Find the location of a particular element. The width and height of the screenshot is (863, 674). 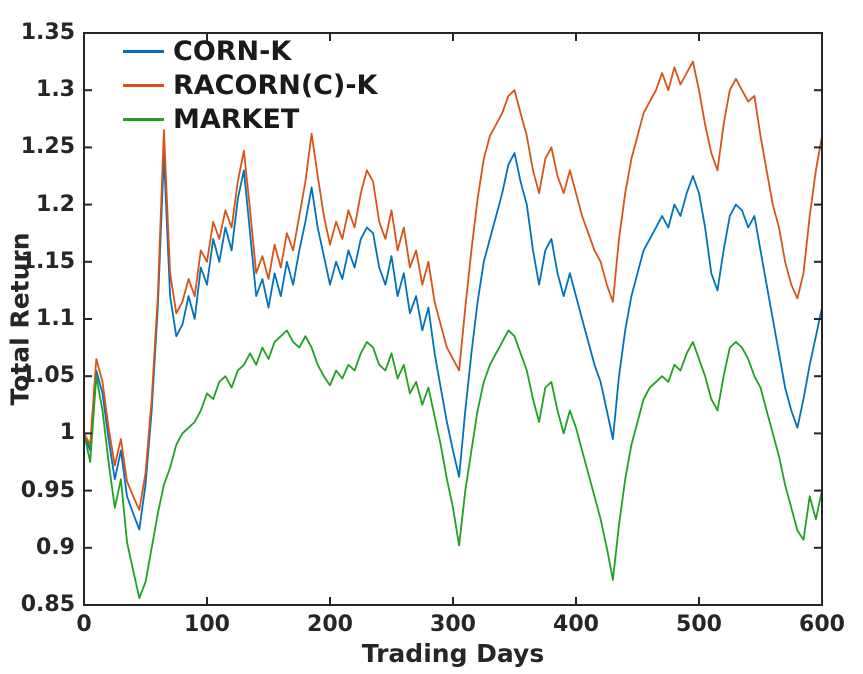

x-tick-label: 0 is located at coordinates (84, 624).